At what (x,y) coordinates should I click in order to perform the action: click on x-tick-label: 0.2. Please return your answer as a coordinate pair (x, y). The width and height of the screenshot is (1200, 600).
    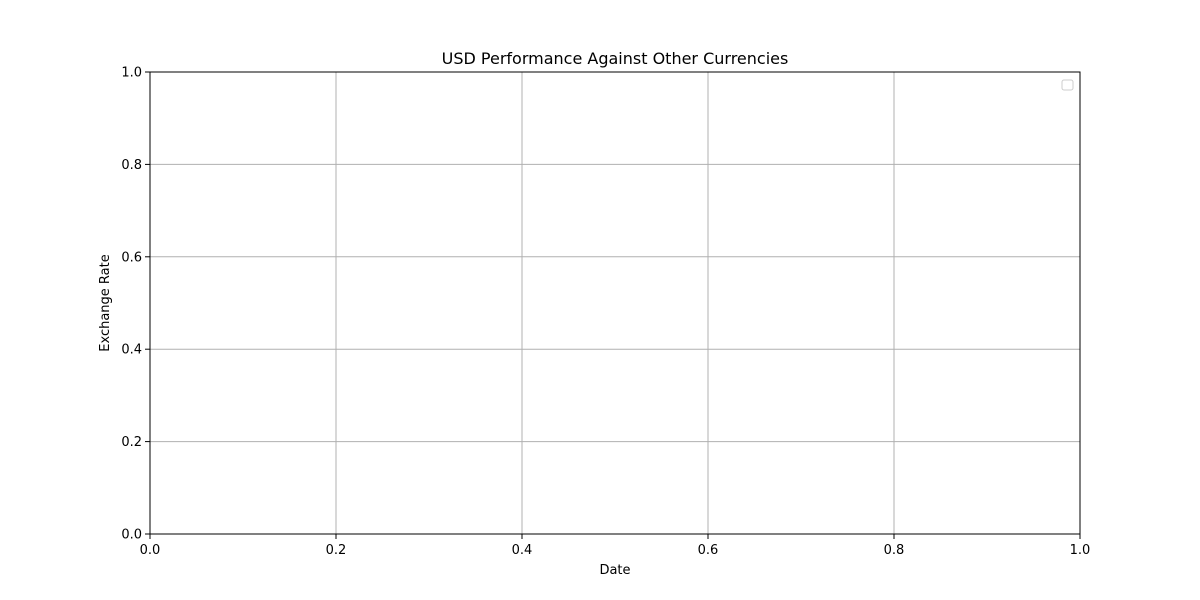
    Looking at the image, I should click on (336, 550).